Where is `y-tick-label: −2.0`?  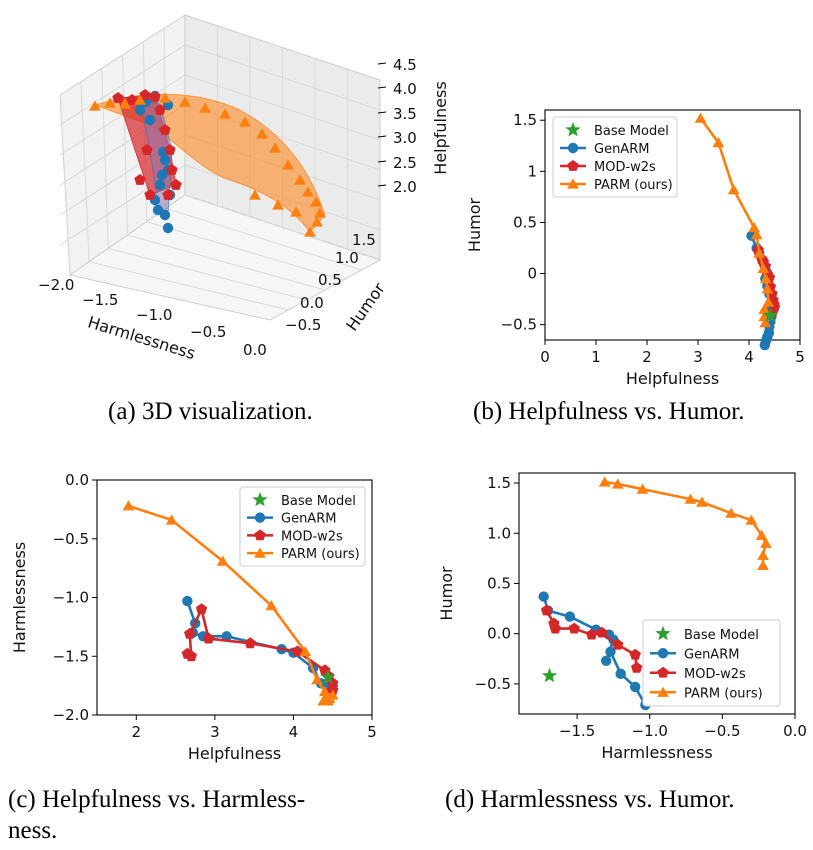
y-tick-label: −2.0 is located at coordinates (71, 715).